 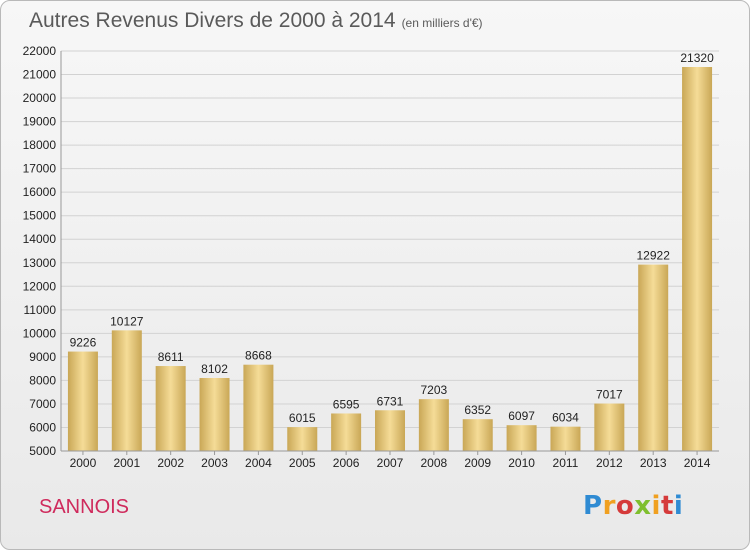 I want to click on y-tick-label: 11000, so click(x=40, y=310).